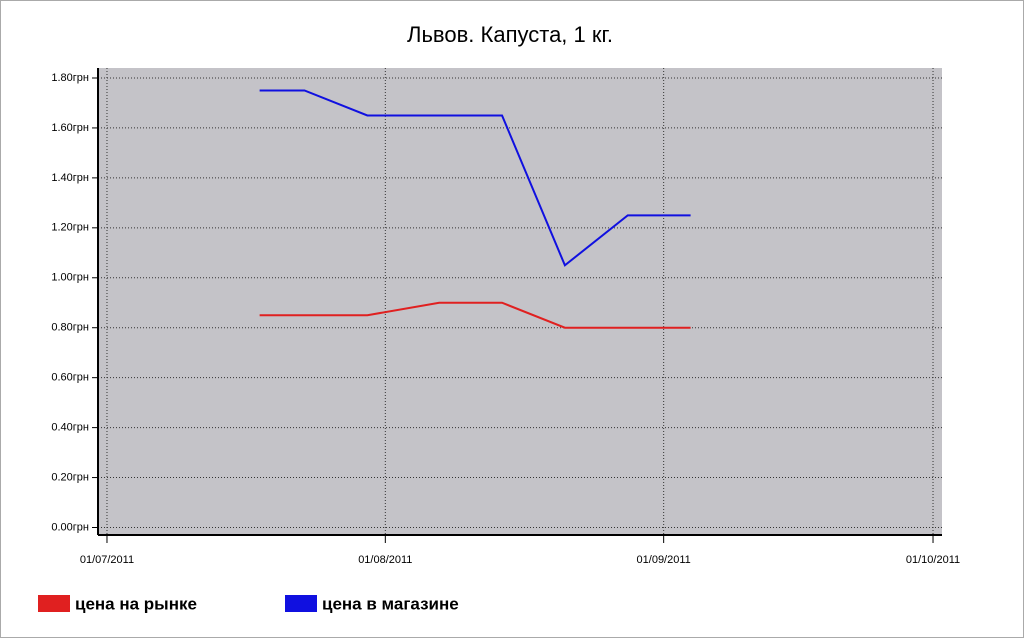 This screenshot has height=638, width=1024. Describe the element at coordinates (70, 378) in the screenshot. I see `y-tick-label: 0.60грн` at that location.